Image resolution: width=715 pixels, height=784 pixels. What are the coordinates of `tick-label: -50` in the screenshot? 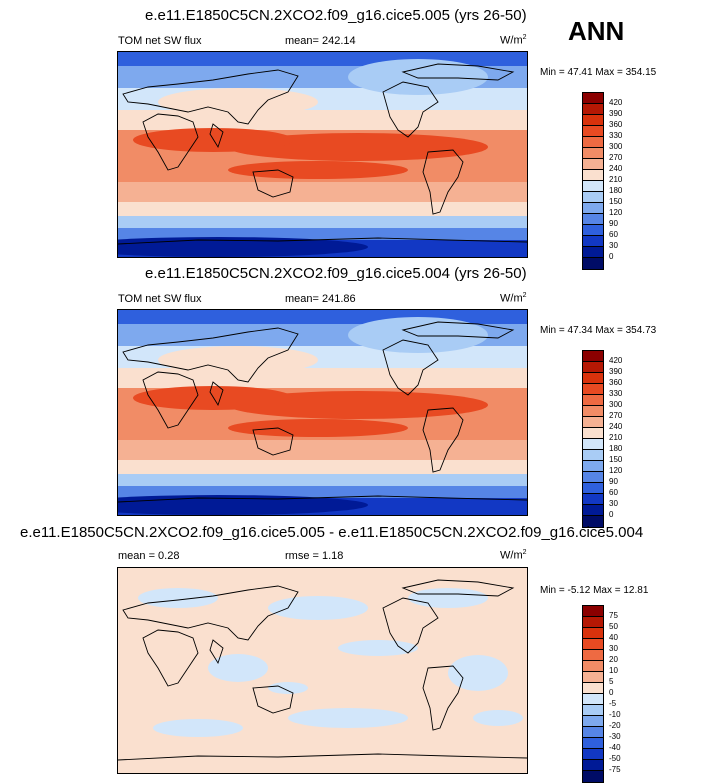 It's located at (615, 758).